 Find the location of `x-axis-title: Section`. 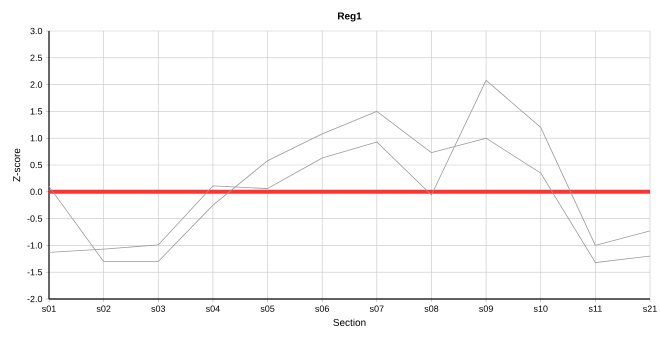

x-axis-title: Section is located at coordinates (349, 322).